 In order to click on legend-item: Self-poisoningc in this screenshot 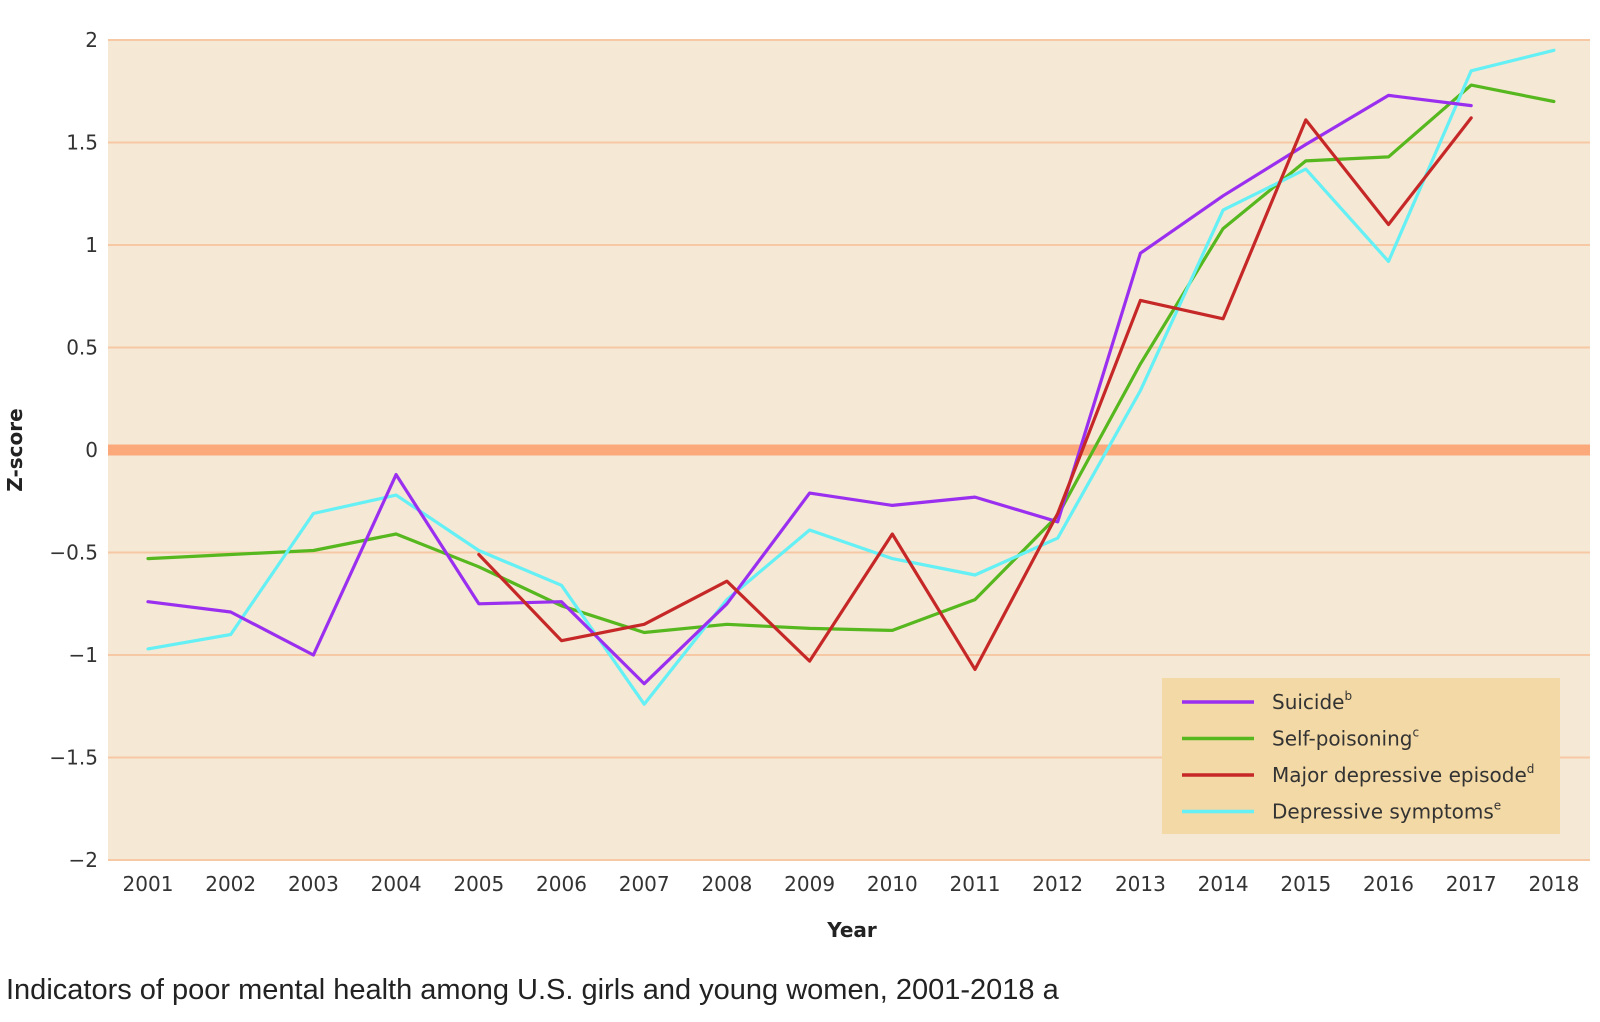, I will do `click(1300, 738)`.